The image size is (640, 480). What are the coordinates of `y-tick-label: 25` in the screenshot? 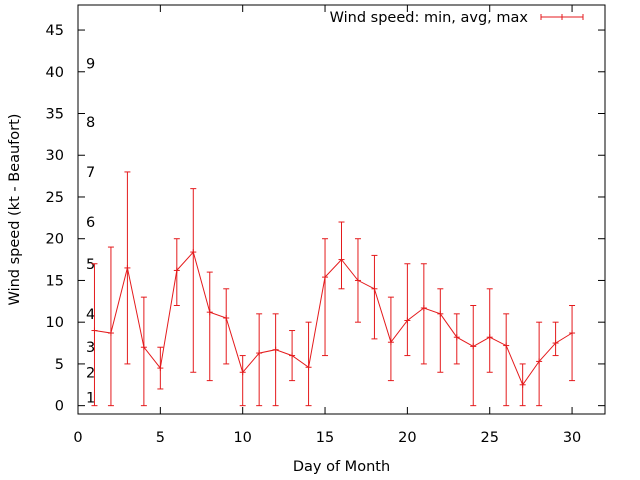 It's located at (55, 198).